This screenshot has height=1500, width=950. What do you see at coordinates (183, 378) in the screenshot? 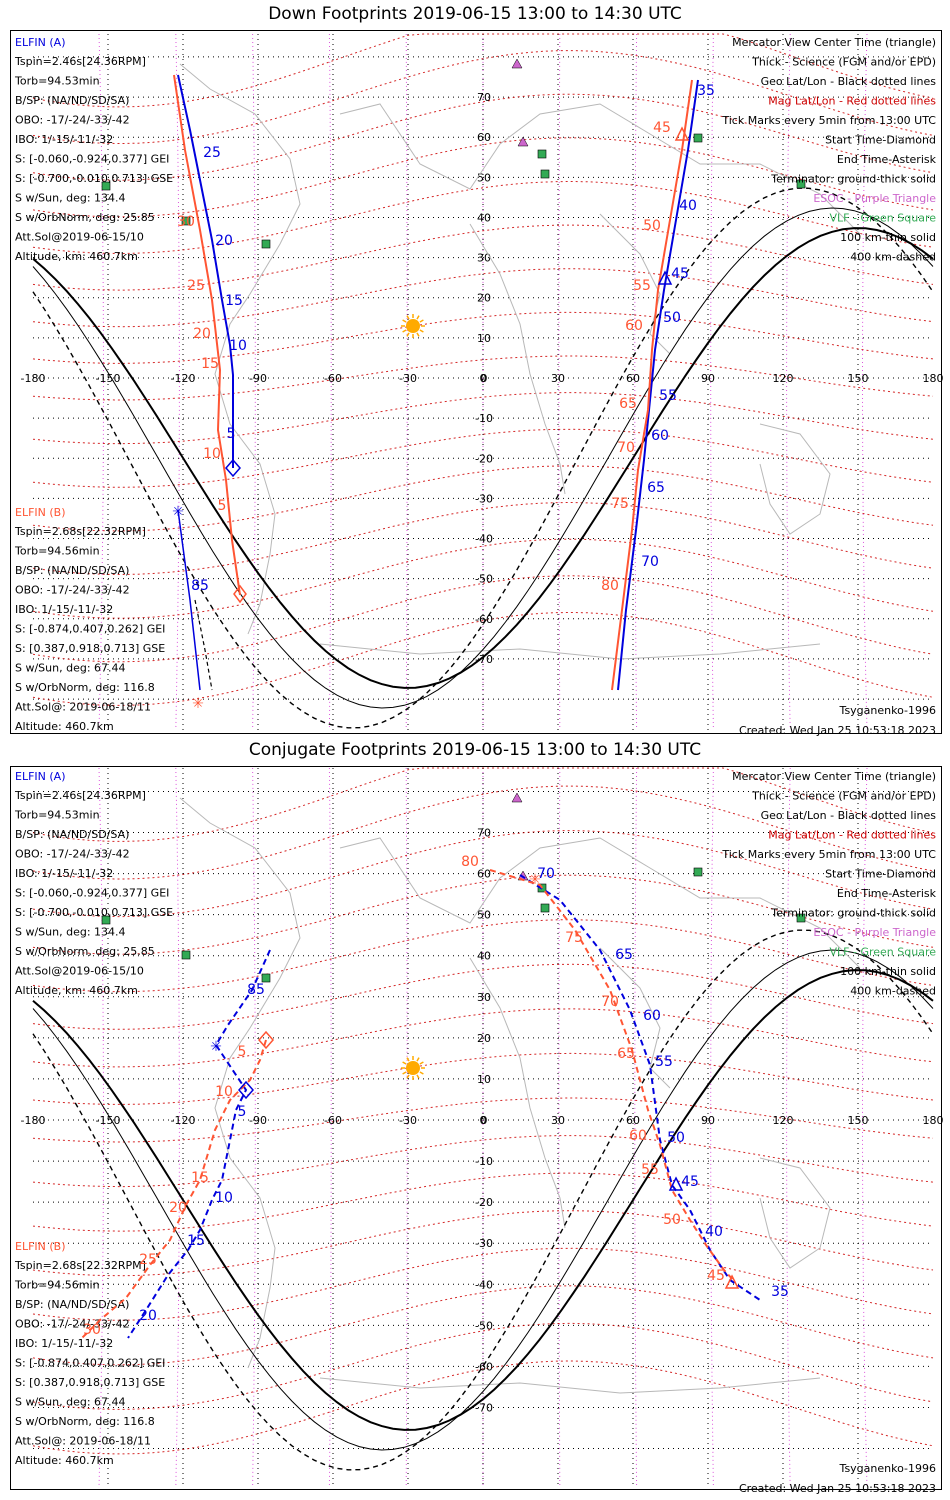
I see `lon-label: -120` at bounding box center [183, 378].